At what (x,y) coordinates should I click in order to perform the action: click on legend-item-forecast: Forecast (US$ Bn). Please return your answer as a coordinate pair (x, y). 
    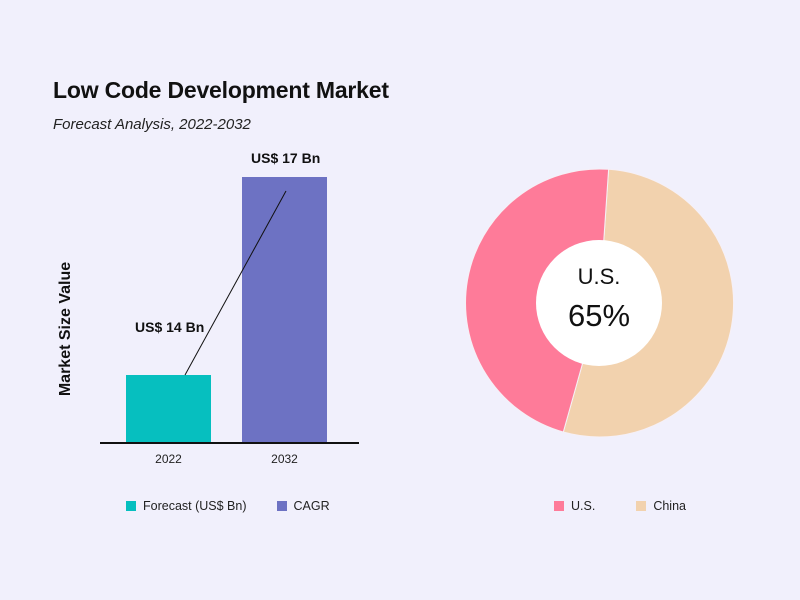
    Looking at the image, I should click on (186, 506).